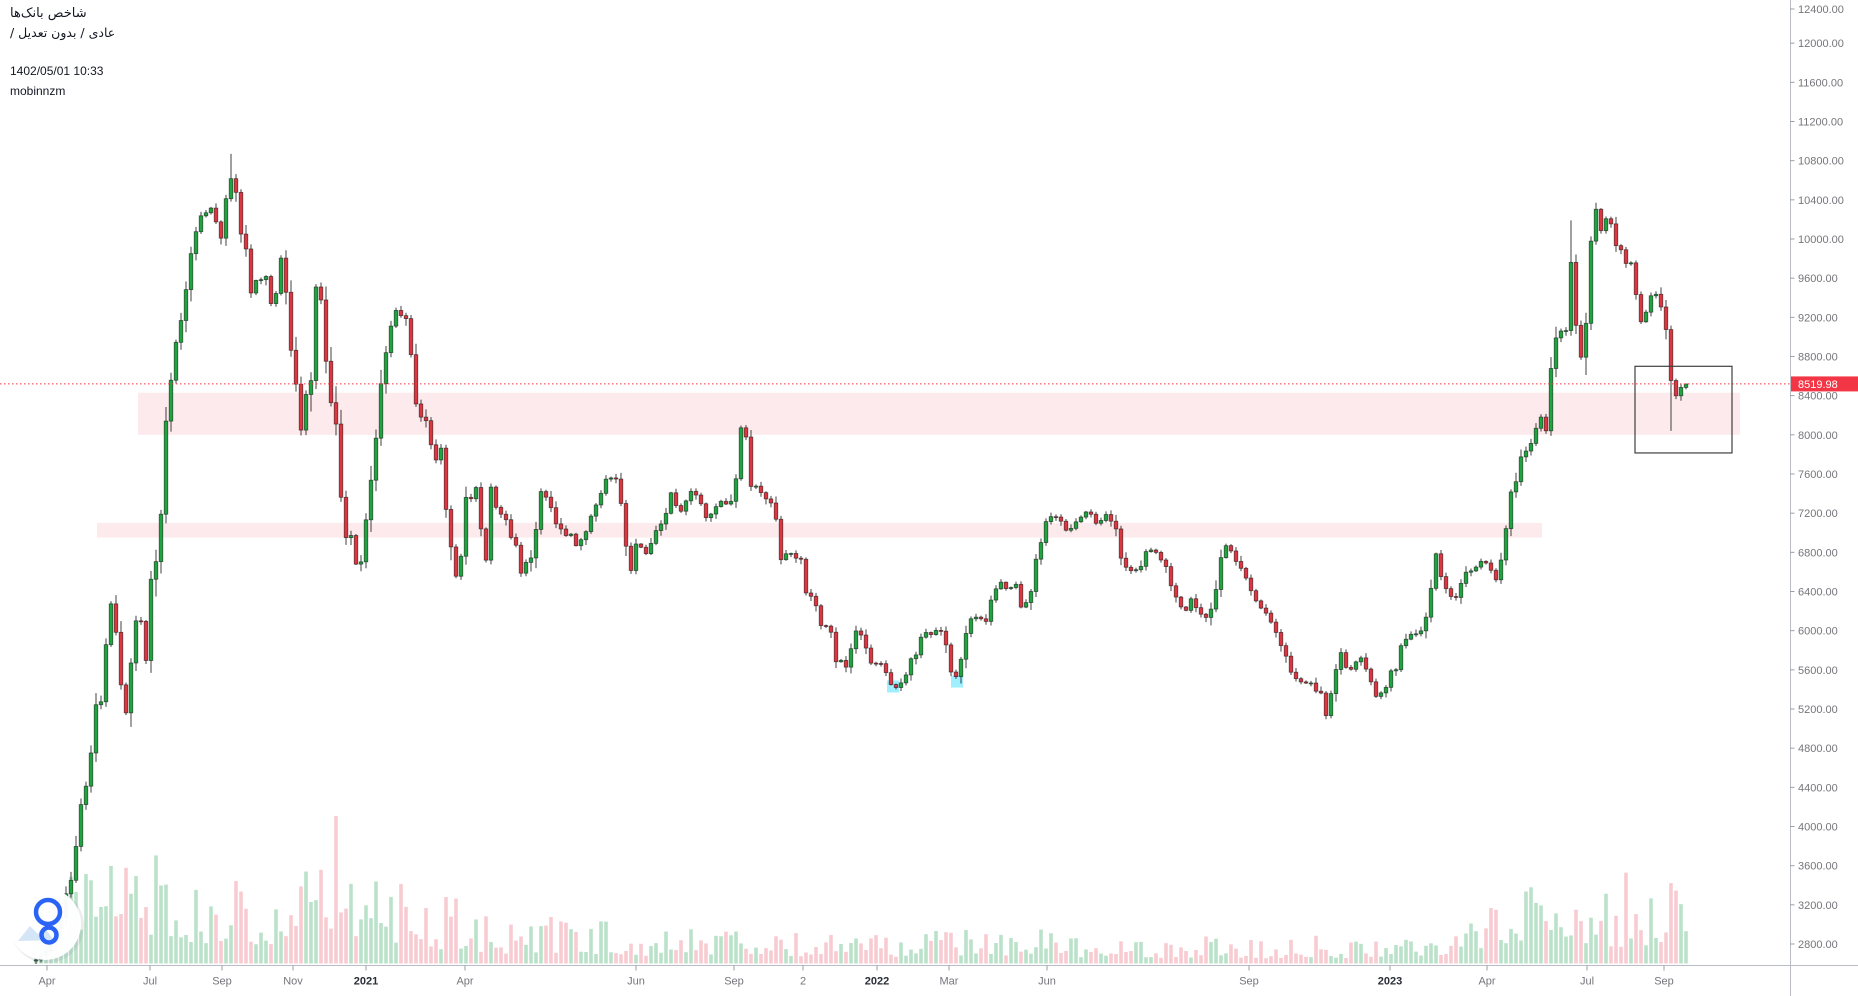 This screenshot has height=996, width=1858. What do you see at coordinates (38, 91) in the screenshot?
I see `author-watermark: mobinnzm` at bounding box center [38, 91].